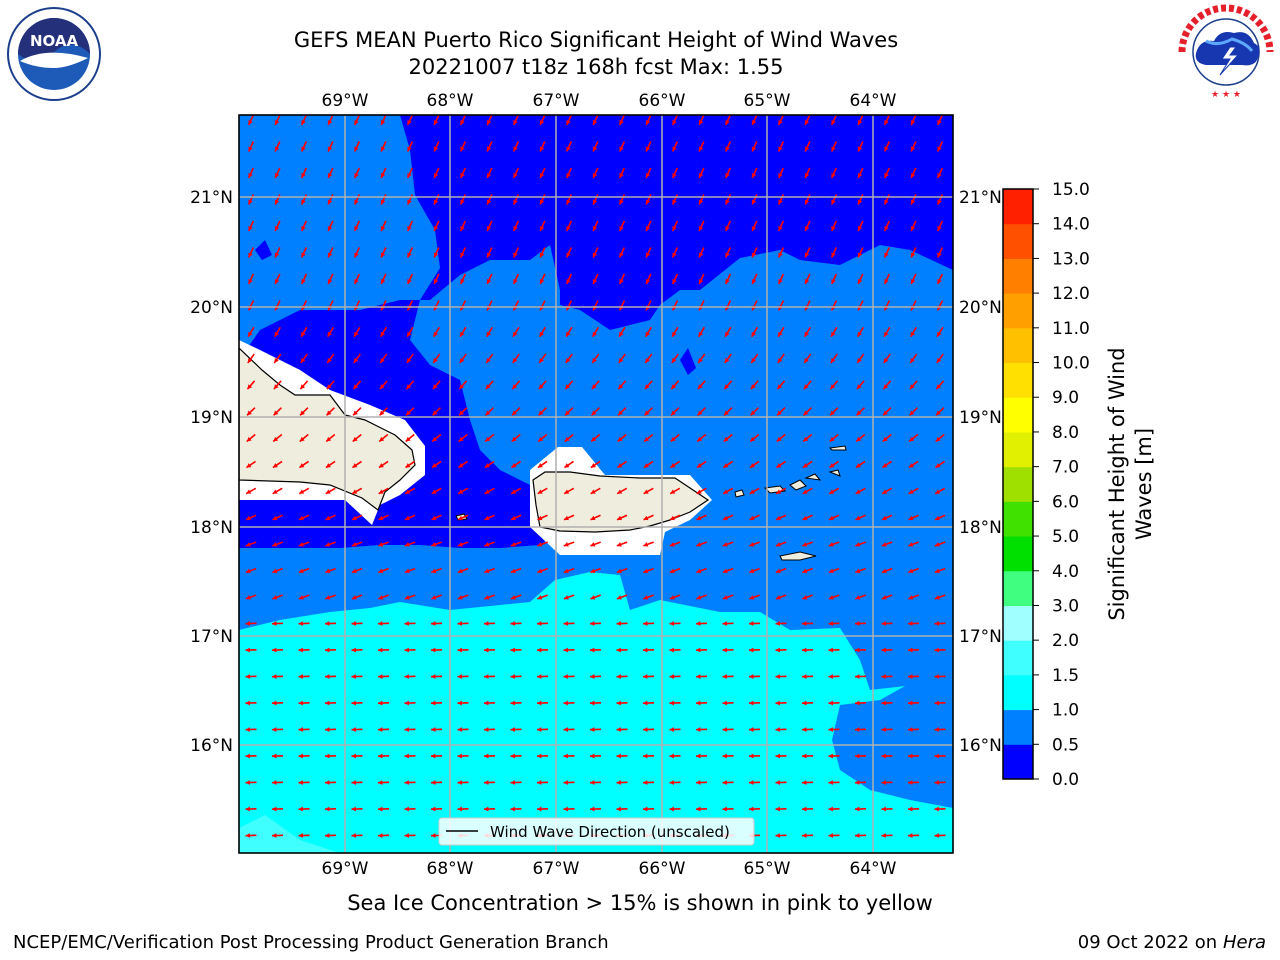 The width and height of the screenshot is (1280, 960). I want to click on colorbar-tick-label: 15.0, so click(1071, 190).